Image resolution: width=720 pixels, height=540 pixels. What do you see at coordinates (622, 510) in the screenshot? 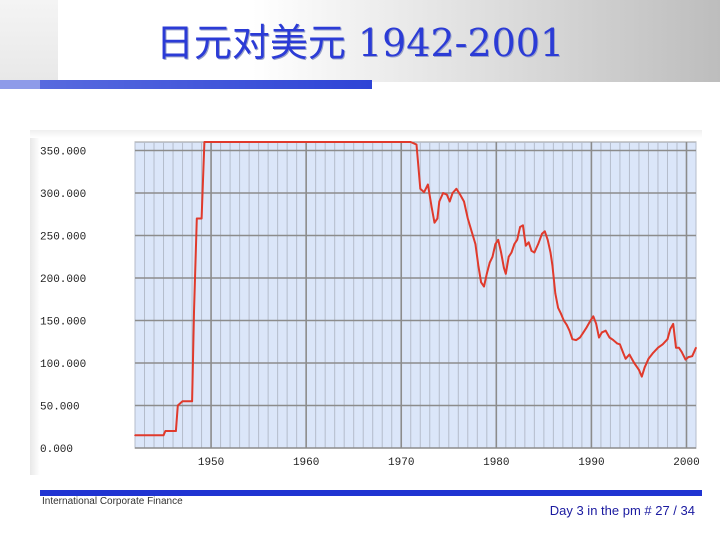
I see `footer-page-number: Day 3 in the pm # 27 / 34` at bounding box center [622, 510].